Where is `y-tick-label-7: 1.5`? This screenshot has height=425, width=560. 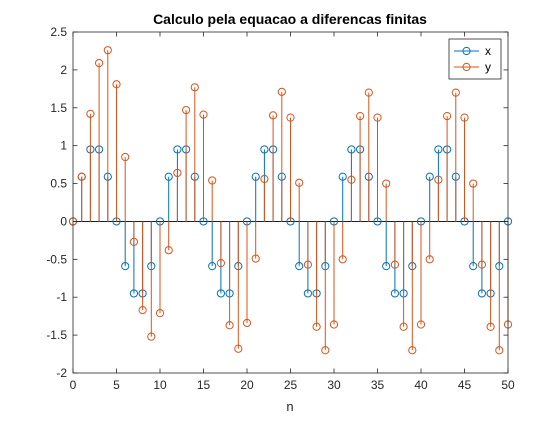 y-tick-label-7: 1.5 is located at coordinates (58, 108).